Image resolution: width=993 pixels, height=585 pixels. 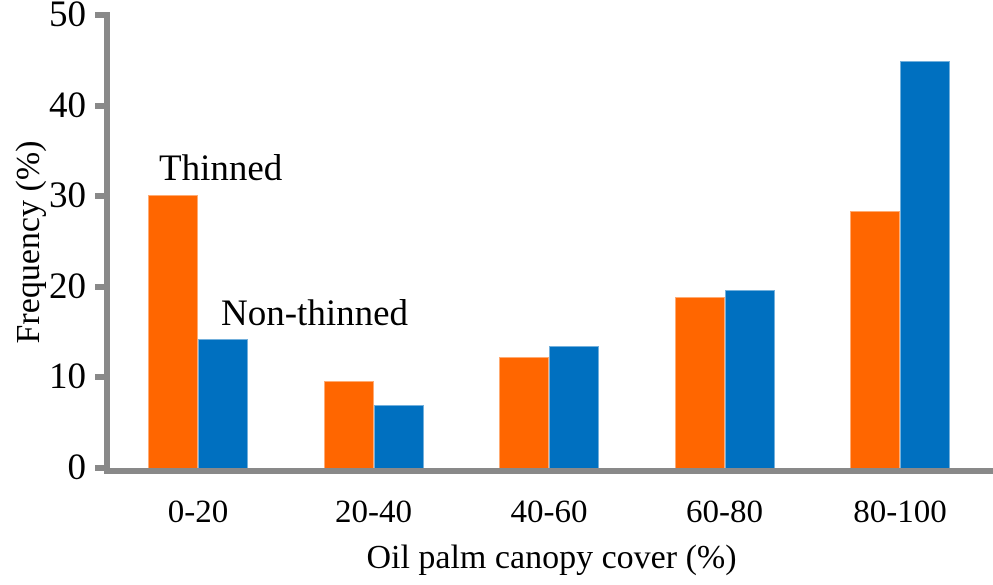 What do you see at coordinates (221, 168) in the screenshot?
I see `series-label-thinned: Thinned` at bounding box center [221, 168].